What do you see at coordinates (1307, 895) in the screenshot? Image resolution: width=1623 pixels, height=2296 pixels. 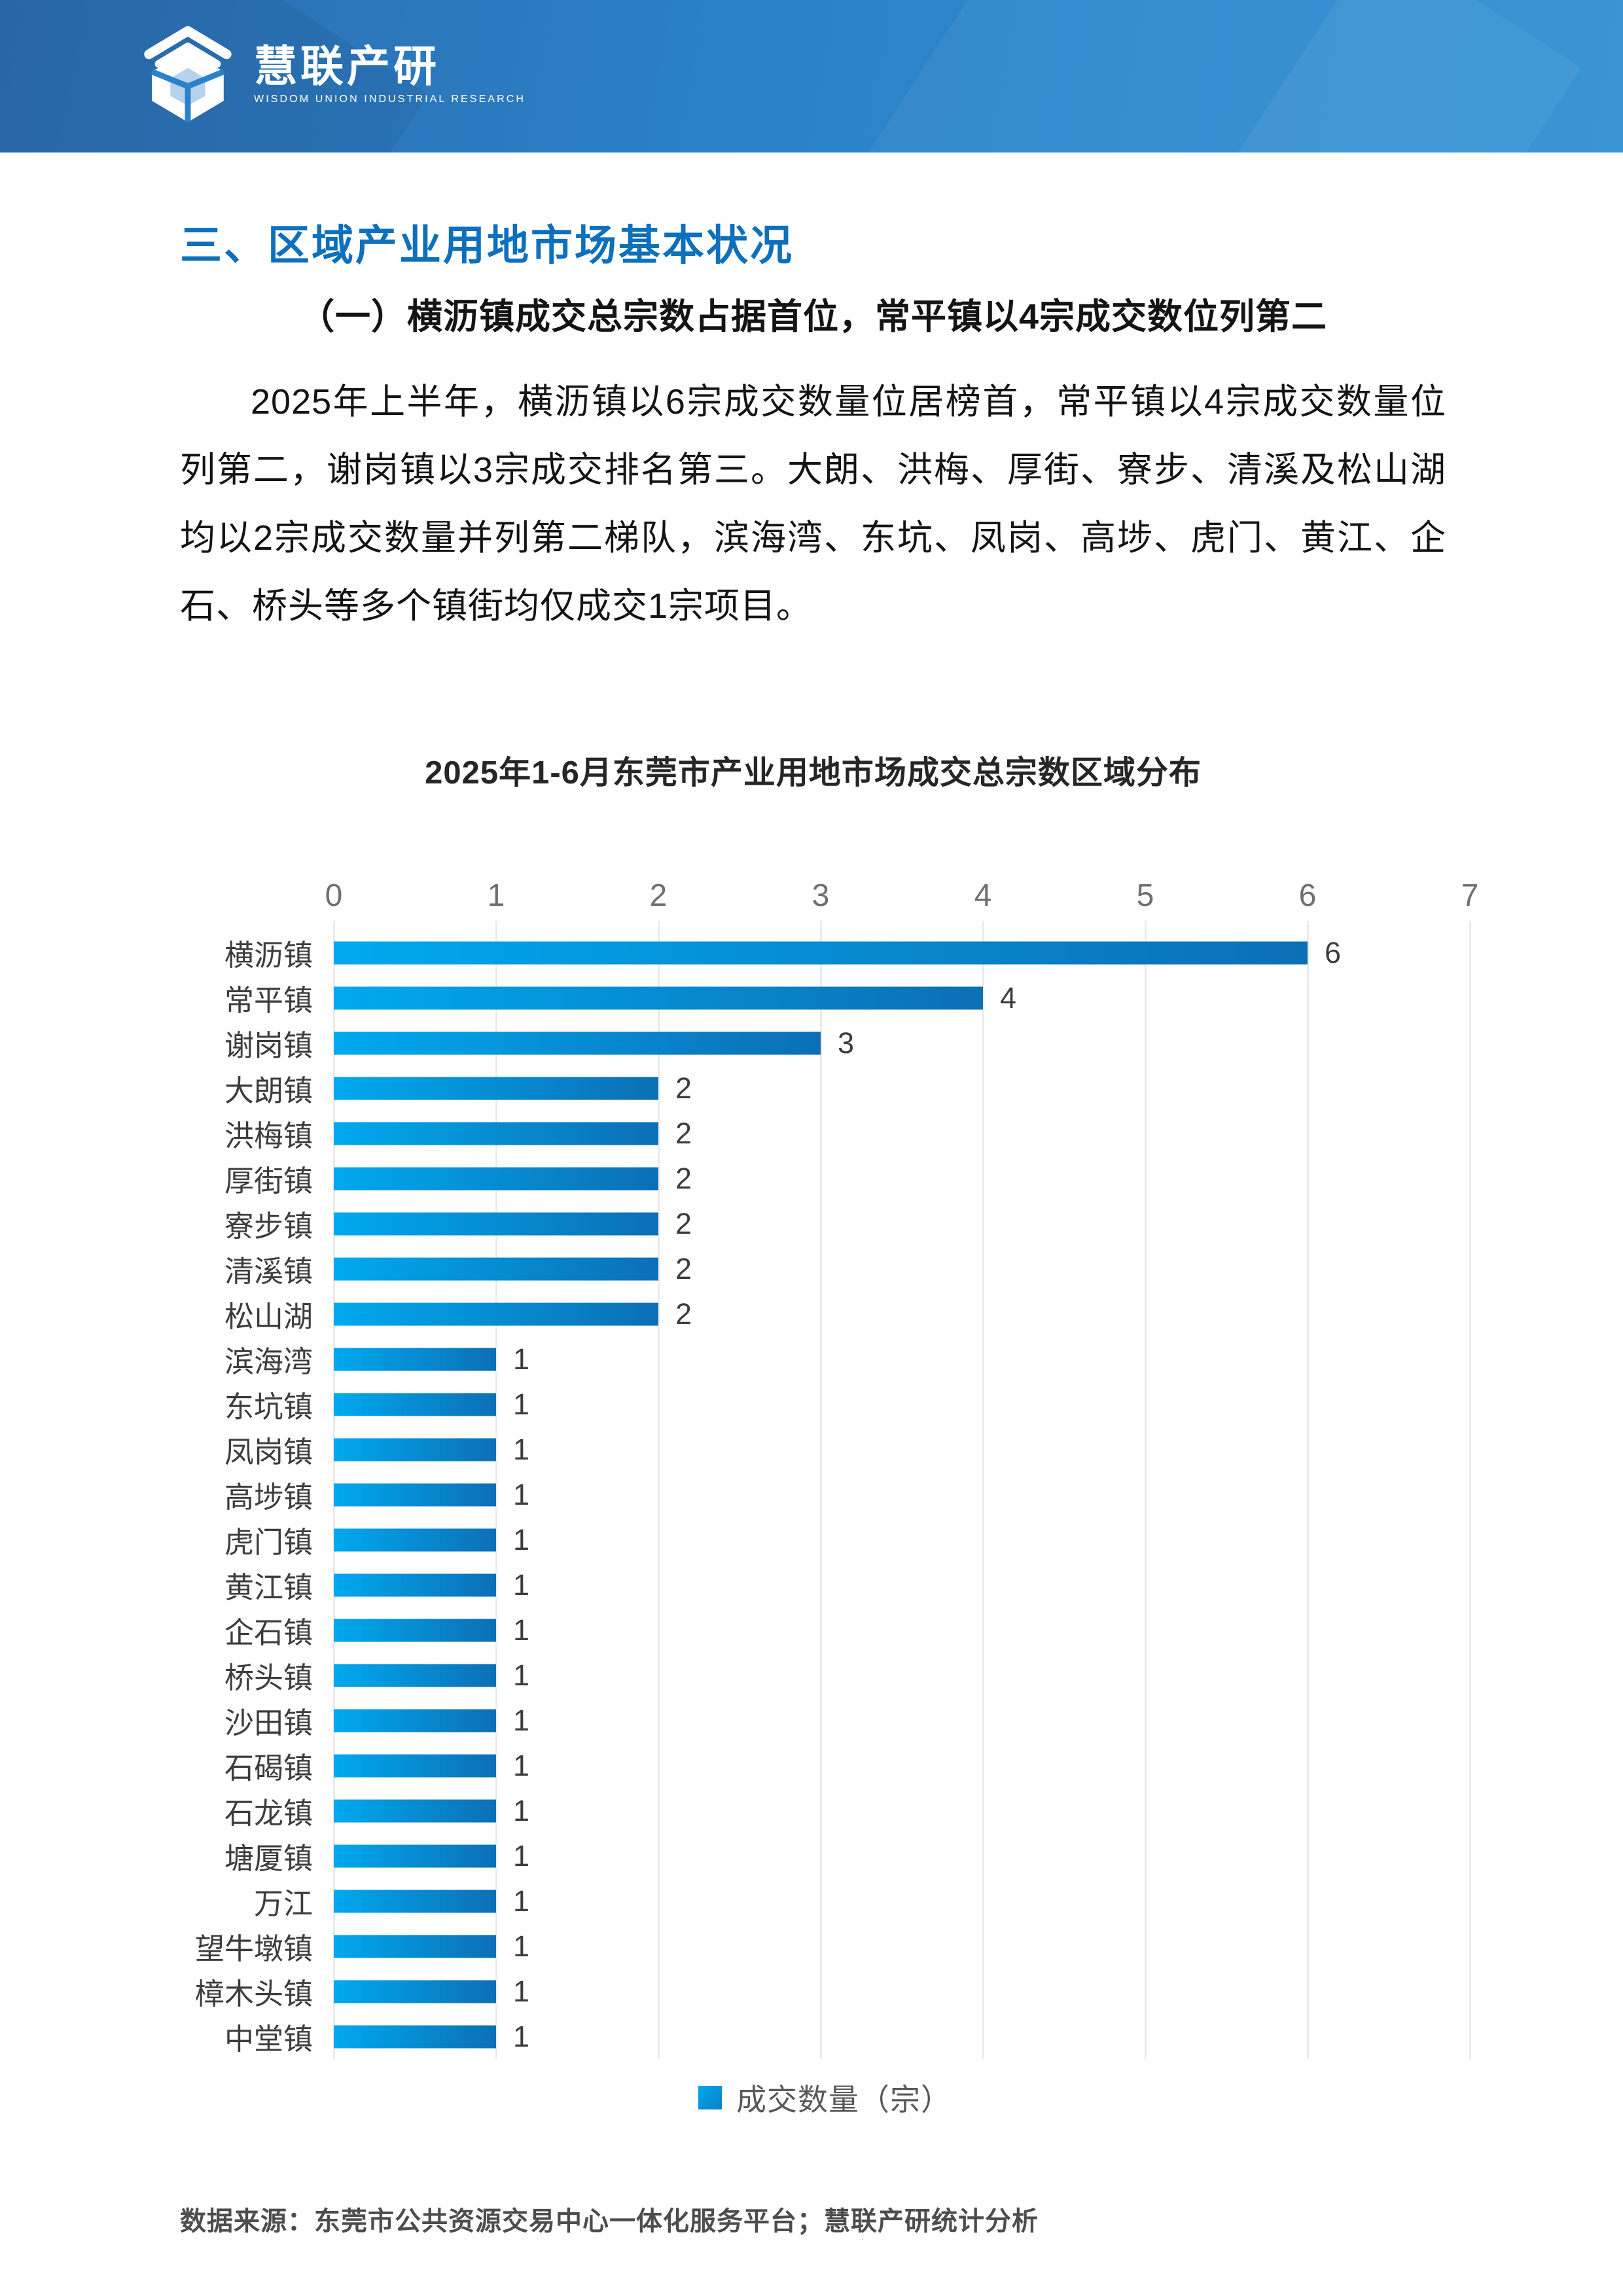 I see `x-tick-label: 6` at bounding box center [1307, 895].